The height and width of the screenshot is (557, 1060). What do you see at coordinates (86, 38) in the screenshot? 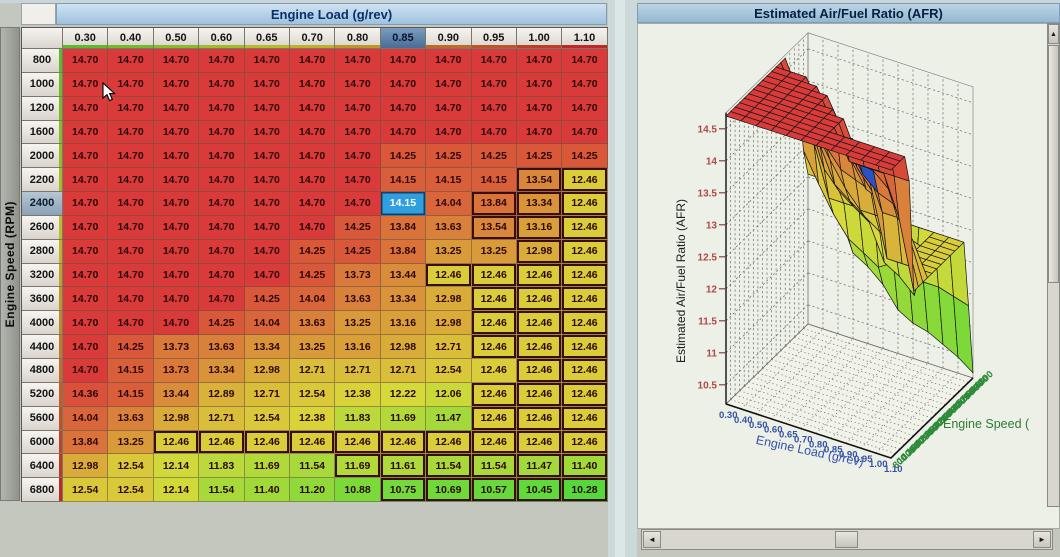
I see `col-header-0.30: 0.30` at bounding box center [86, 38].